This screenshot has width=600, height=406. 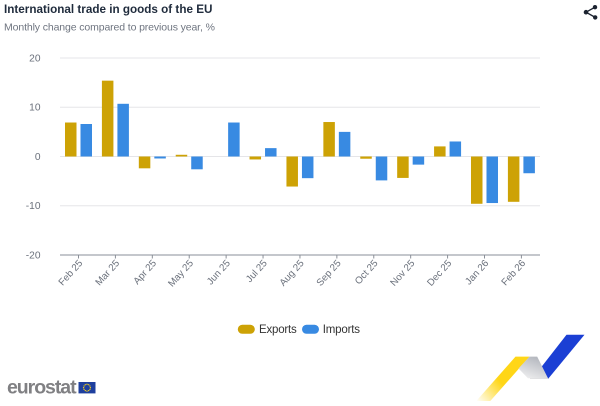 What do you see at coordinates (35, 108) in the screenshot?
I see `svg-text: 10` at bounding box center [35, 108].